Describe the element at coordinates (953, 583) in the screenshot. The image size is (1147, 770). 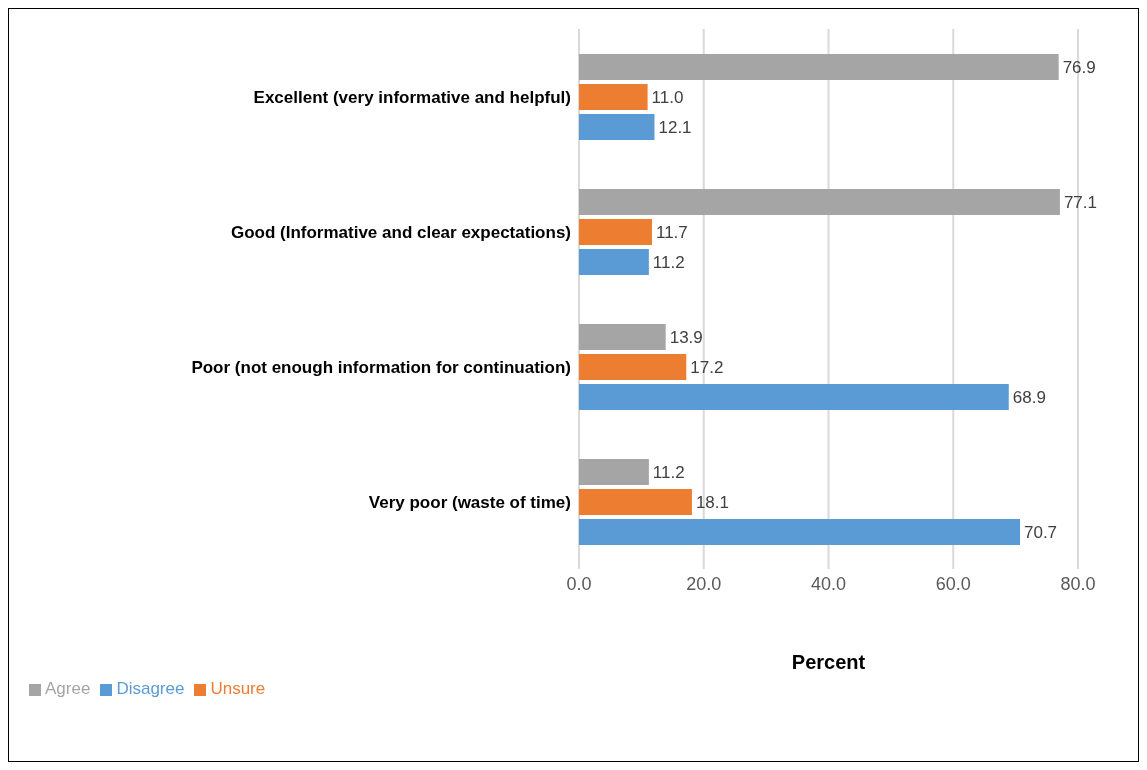
I see `x-tick-label: 60.0` at that location.